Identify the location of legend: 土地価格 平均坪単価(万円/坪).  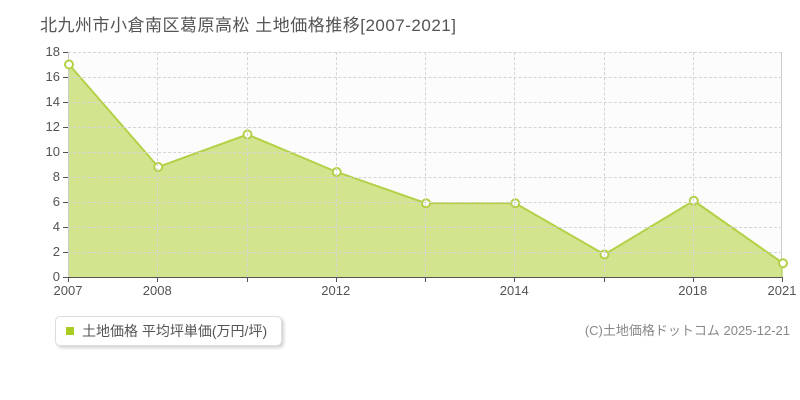
(169, 331).